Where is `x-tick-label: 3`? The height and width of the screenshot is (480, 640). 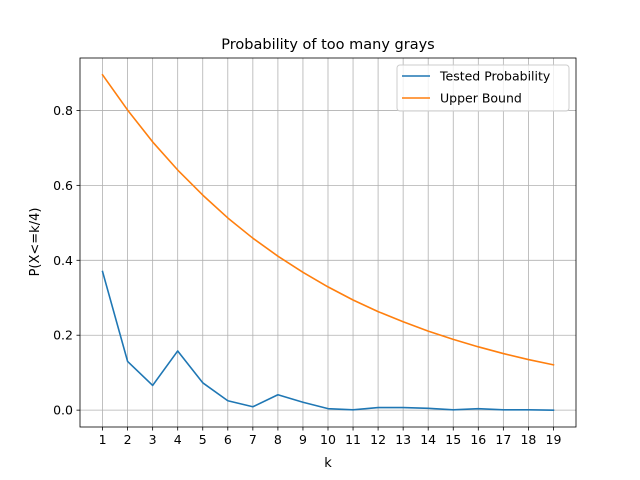
x-tick-label: 3 is located at coordinates (153, 439).